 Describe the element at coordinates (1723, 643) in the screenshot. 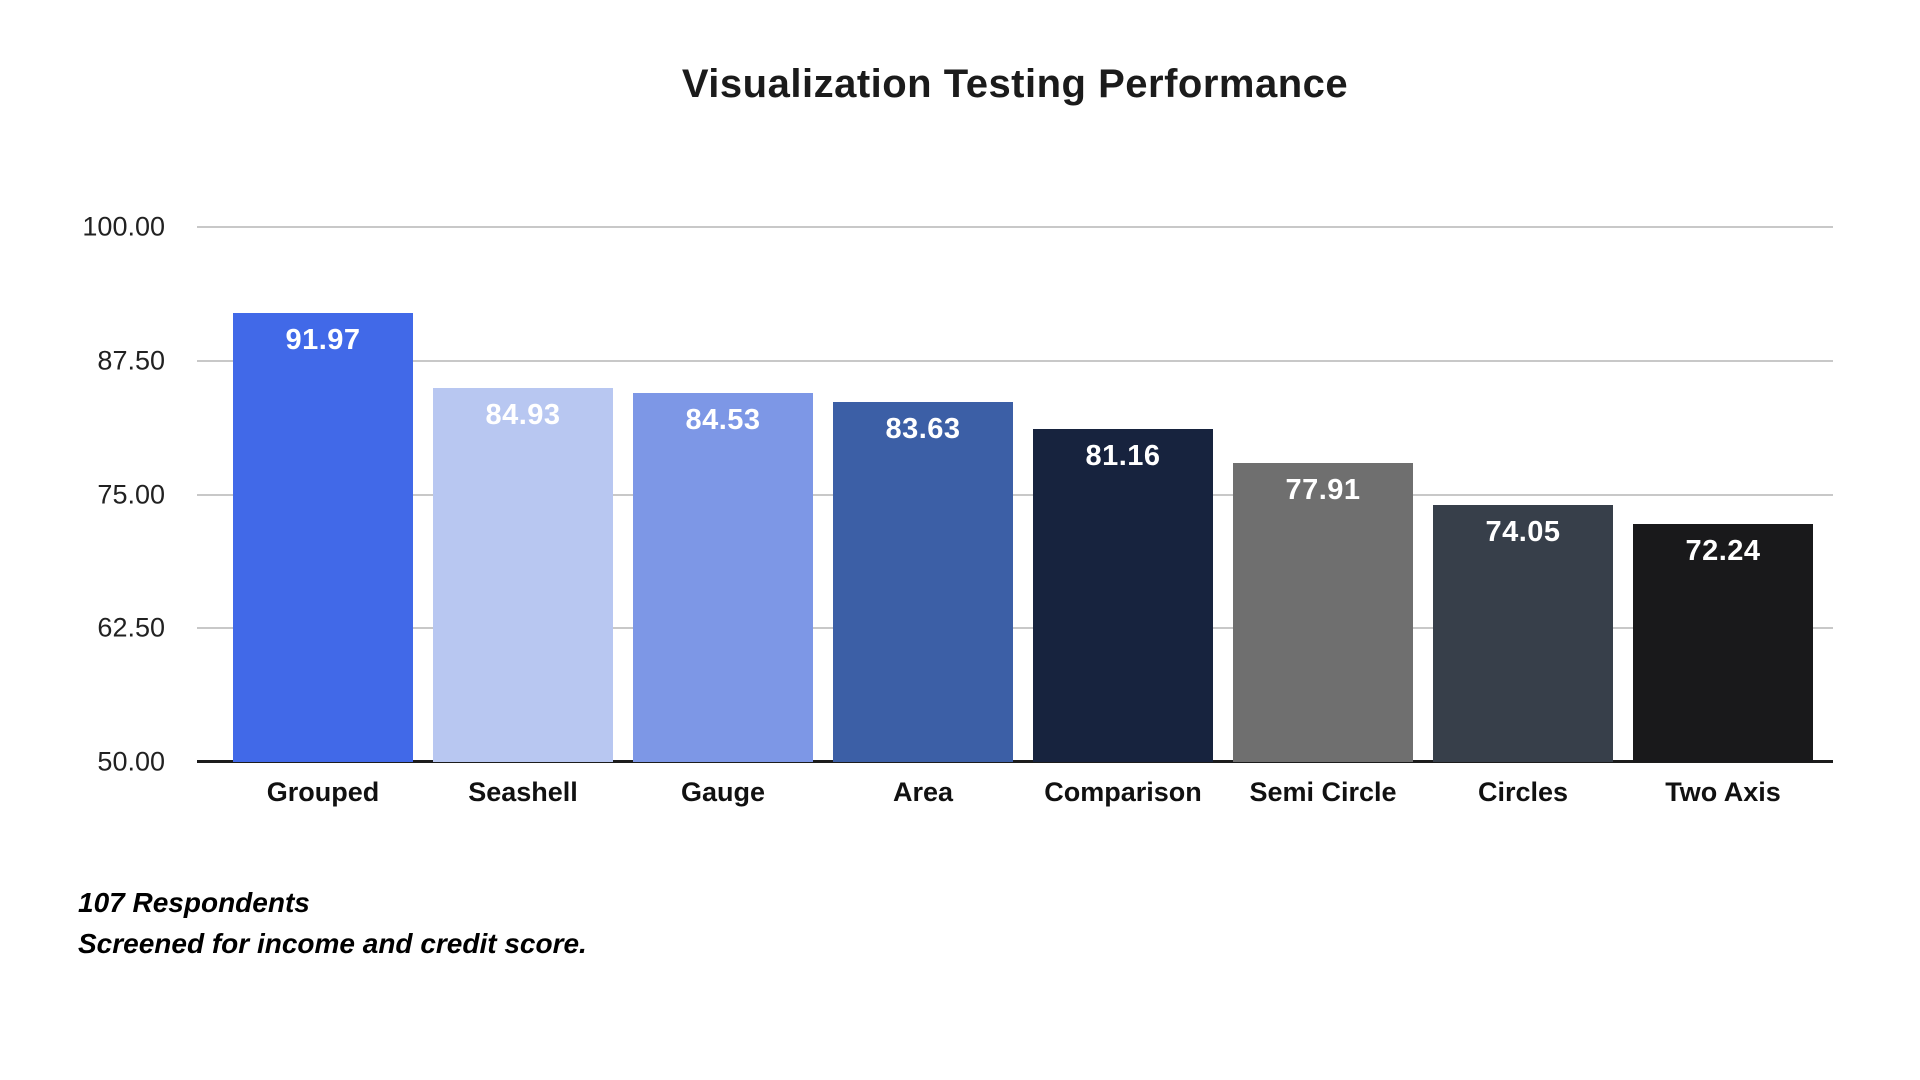

I see `bar-two-axis: 72.24` at that location.